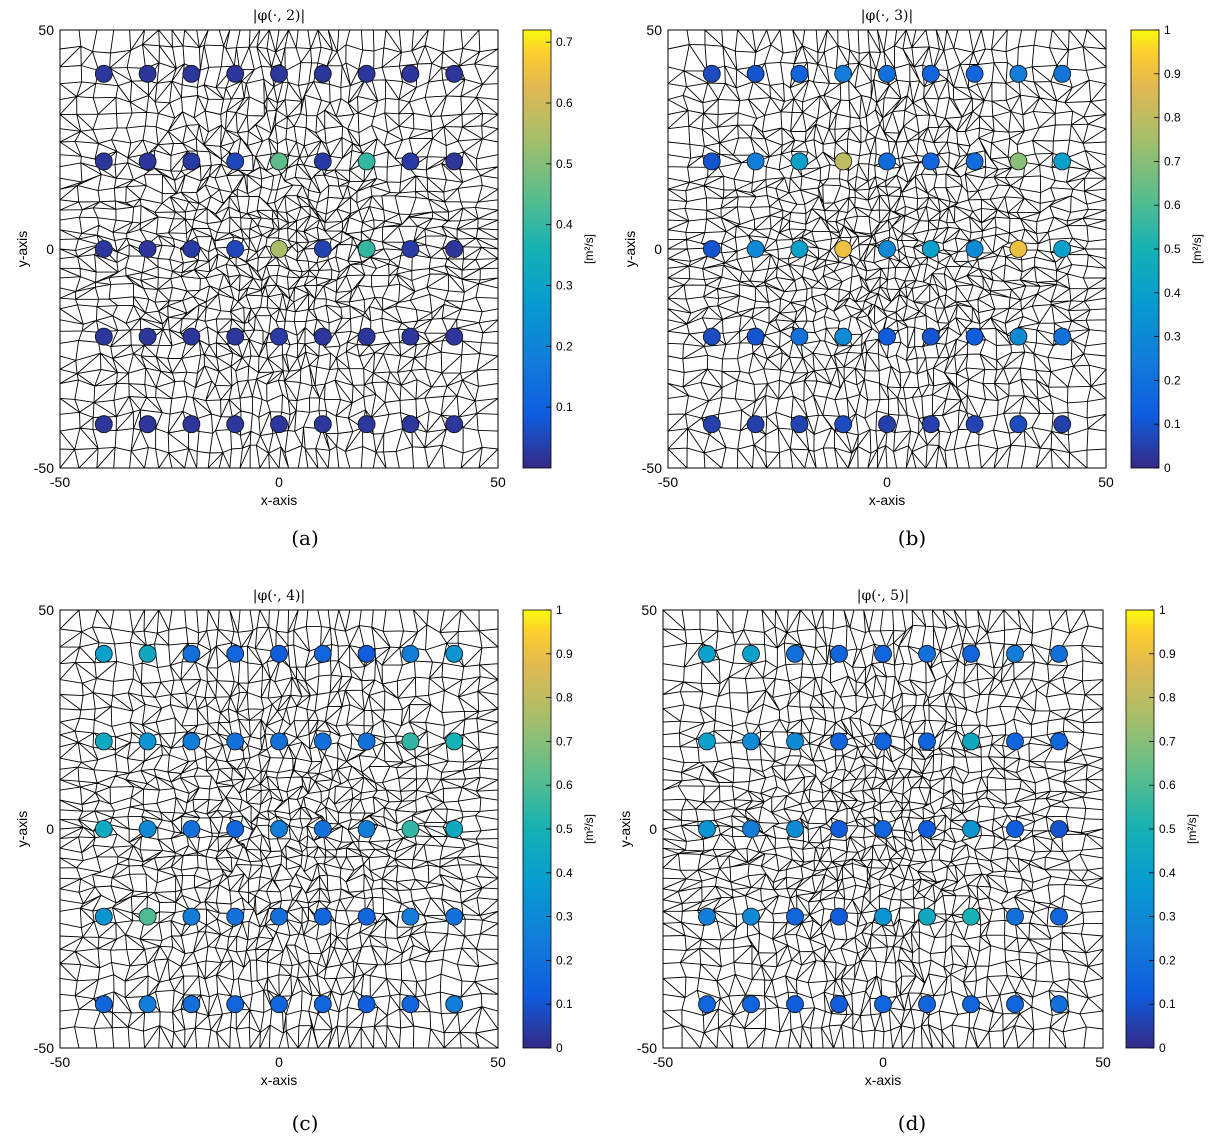 This screenshot has height=1142, width=1213. What do you see at coordinates (537, 249) in the screenshot?
I see `colorbar` at bounding box center [537, 249].